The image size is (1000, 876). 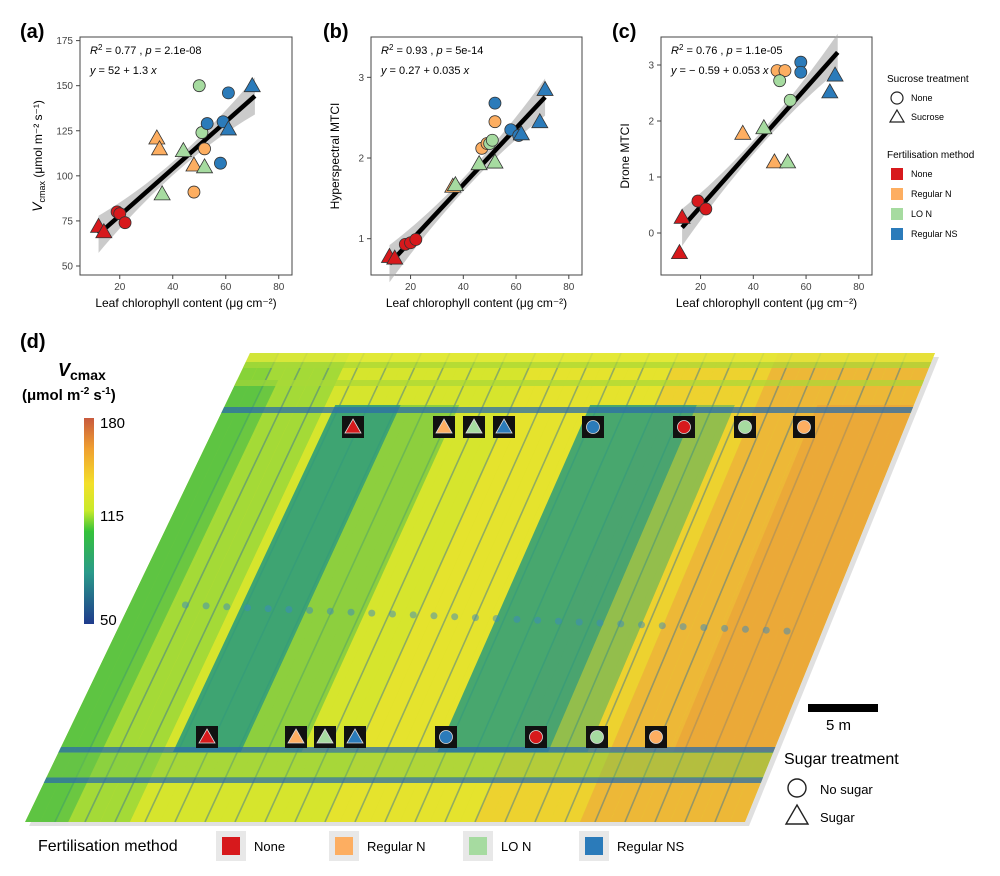 I want to click on legend-item-label: None, so click(x=922, y=174).